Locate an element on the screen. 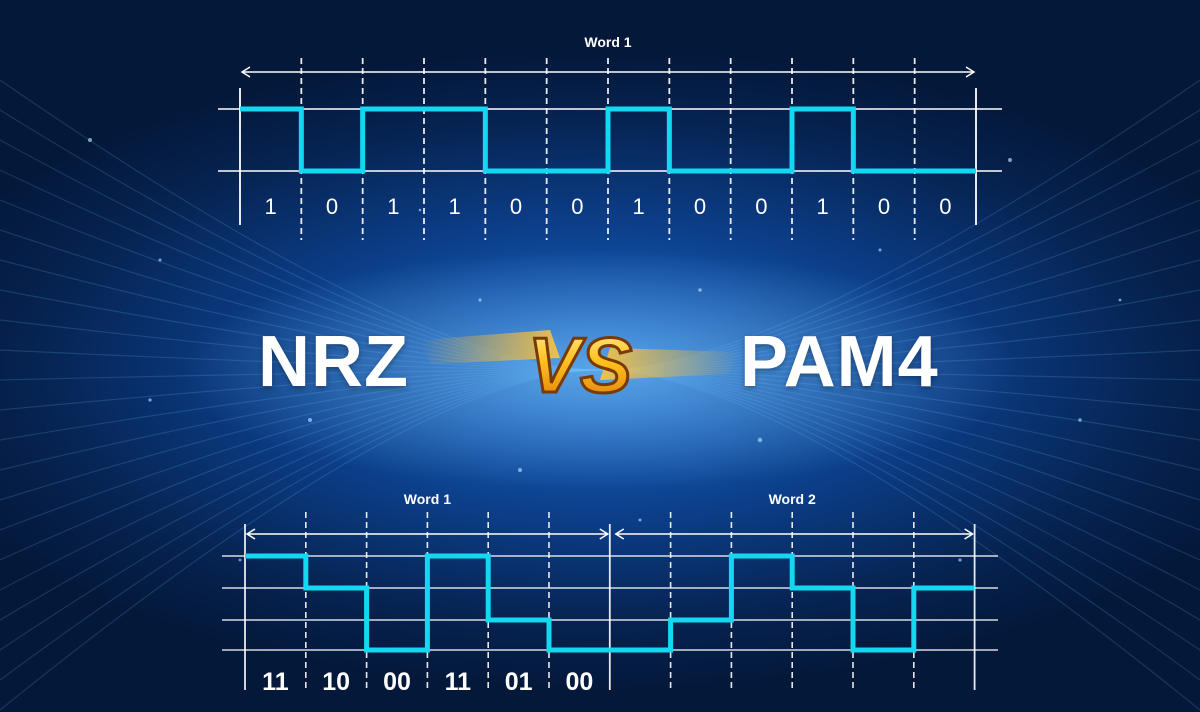  pam4-word1-arrow-right is located at coordinates (604, 534).